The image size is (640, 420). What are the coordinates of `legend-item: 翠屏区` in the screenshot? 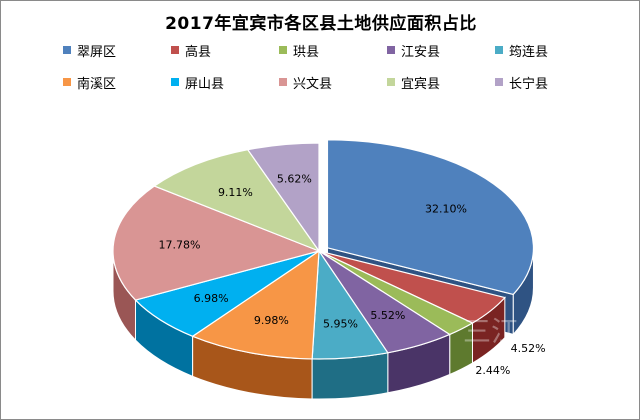 It's located at (117, 50).